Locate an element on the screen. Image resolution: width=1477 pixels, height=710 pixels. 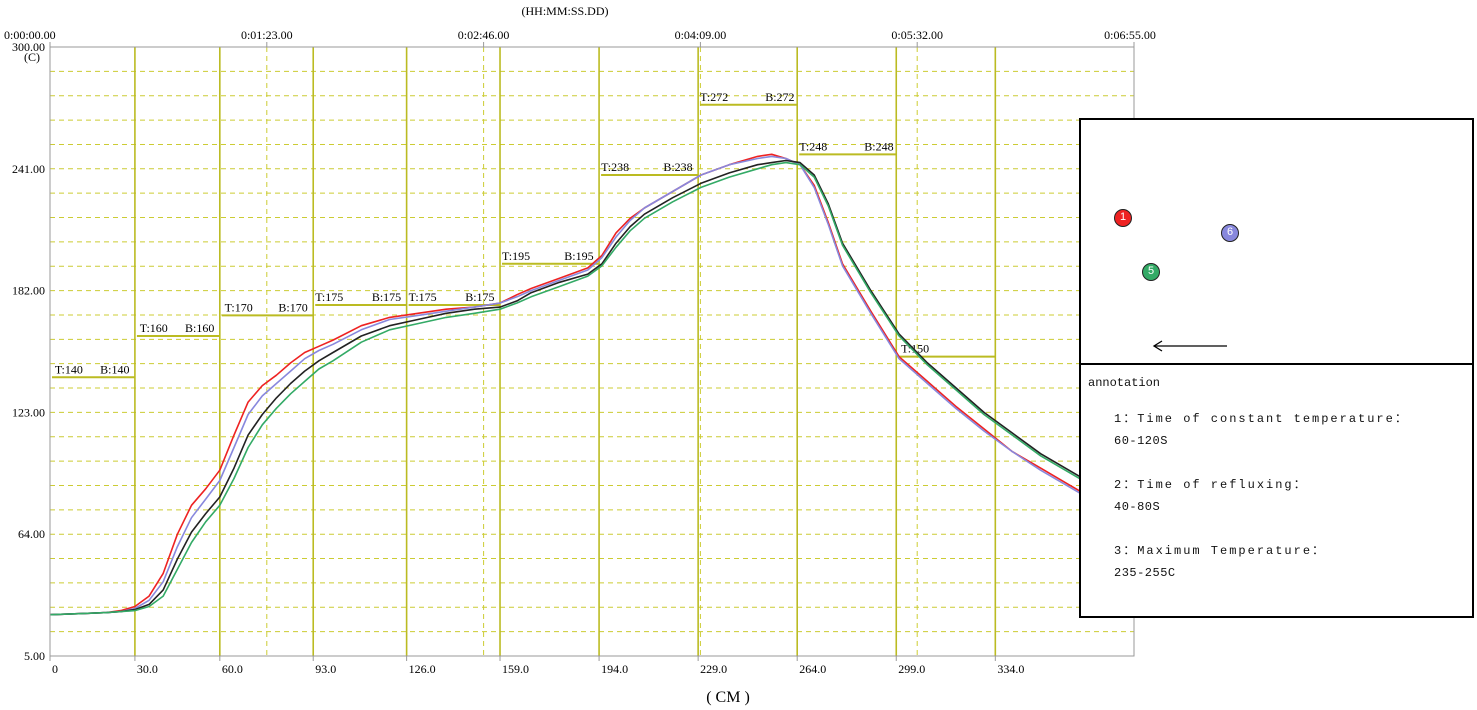
zone-setpoint-label: T:170 is located at coordinates (239, 307).